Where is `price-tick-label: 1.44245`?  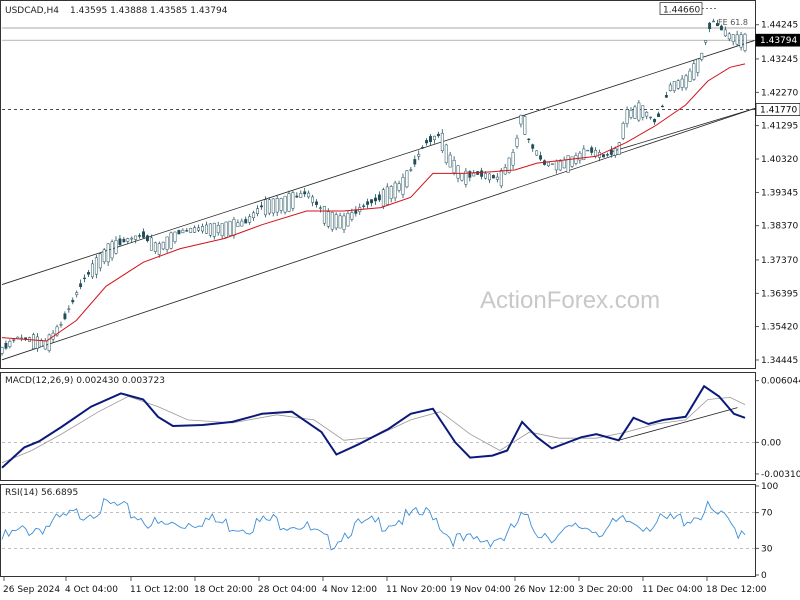
price-tick-label: 1.44245 is located at coordinates (779, 26).